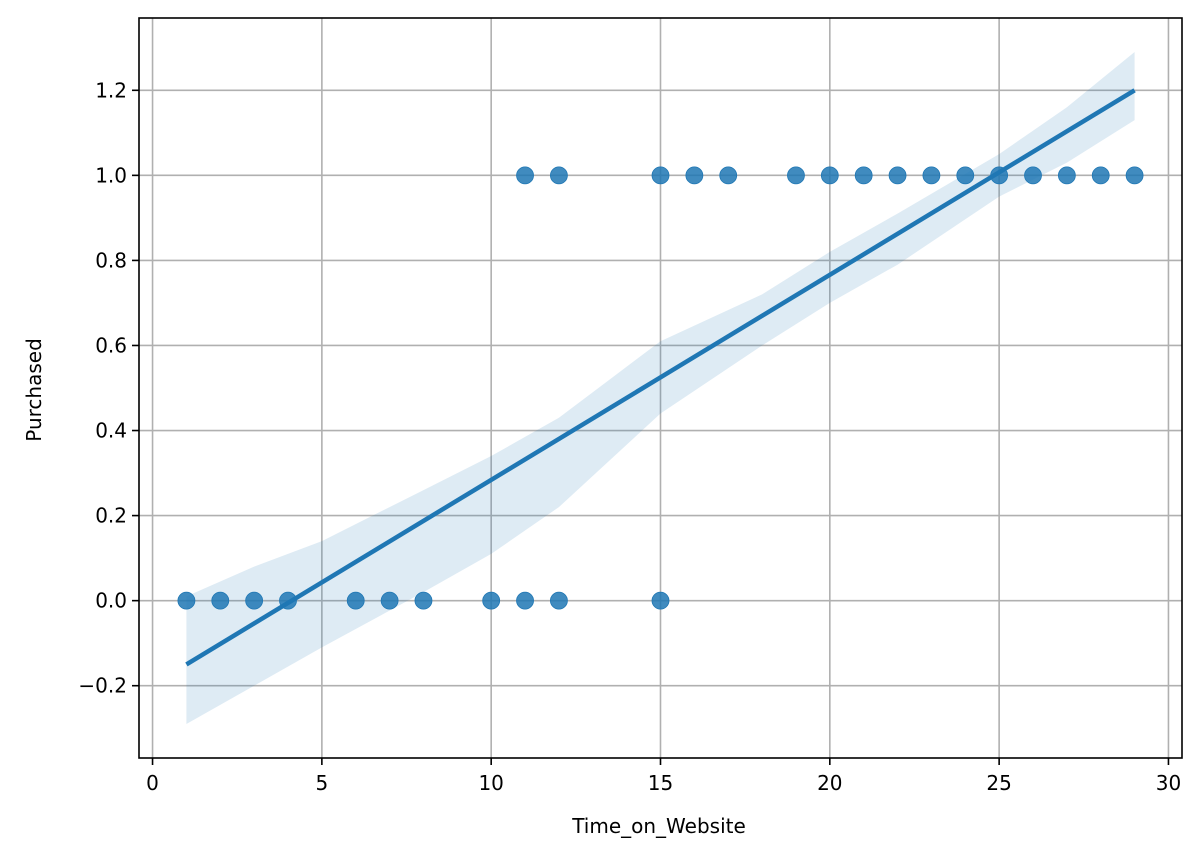  What do you see at coordinates (829, 783) in the screenshot?
I see `x-tick-label: 20` at bounding box center [829, 783].